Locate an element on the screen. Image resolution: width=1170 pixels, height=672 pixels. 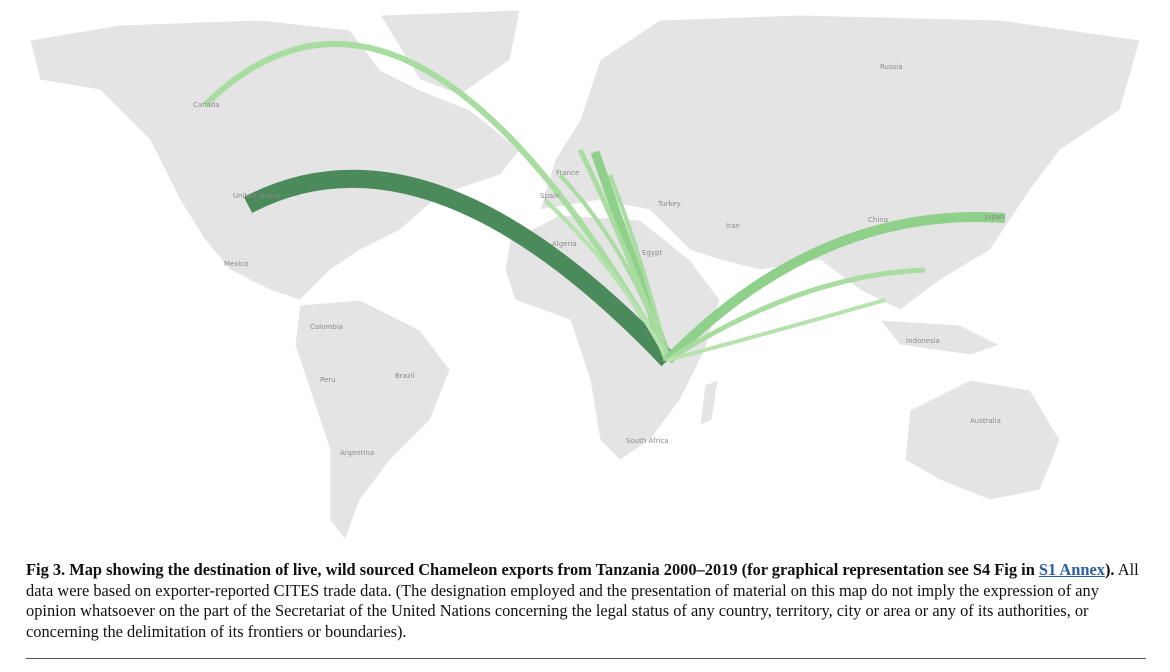
country-label: Australia is located at coordinates (985, 421).